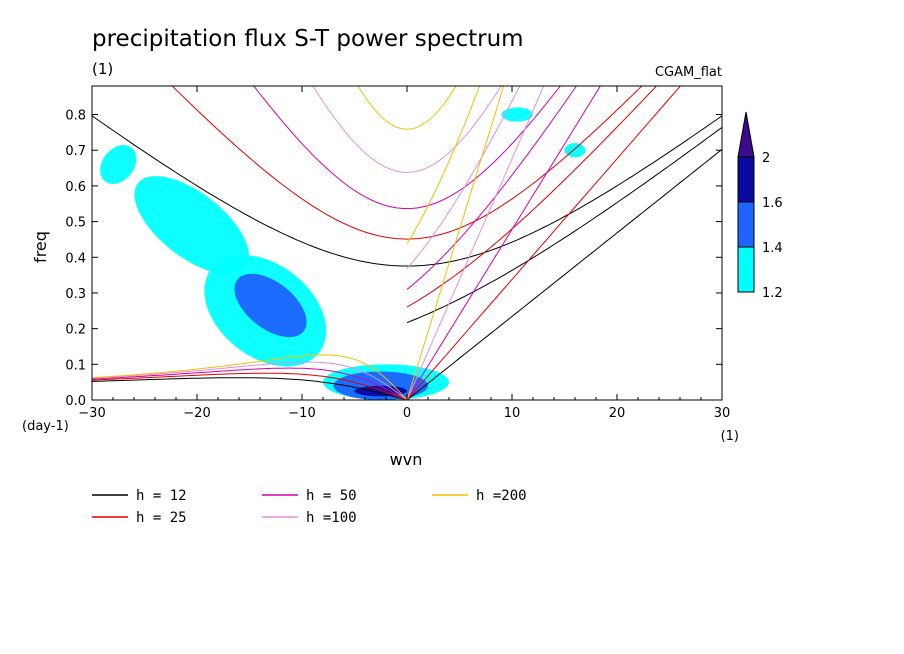 The image size is (904, 654). I want to click on rossby-wave-h12, so click(250, 388).